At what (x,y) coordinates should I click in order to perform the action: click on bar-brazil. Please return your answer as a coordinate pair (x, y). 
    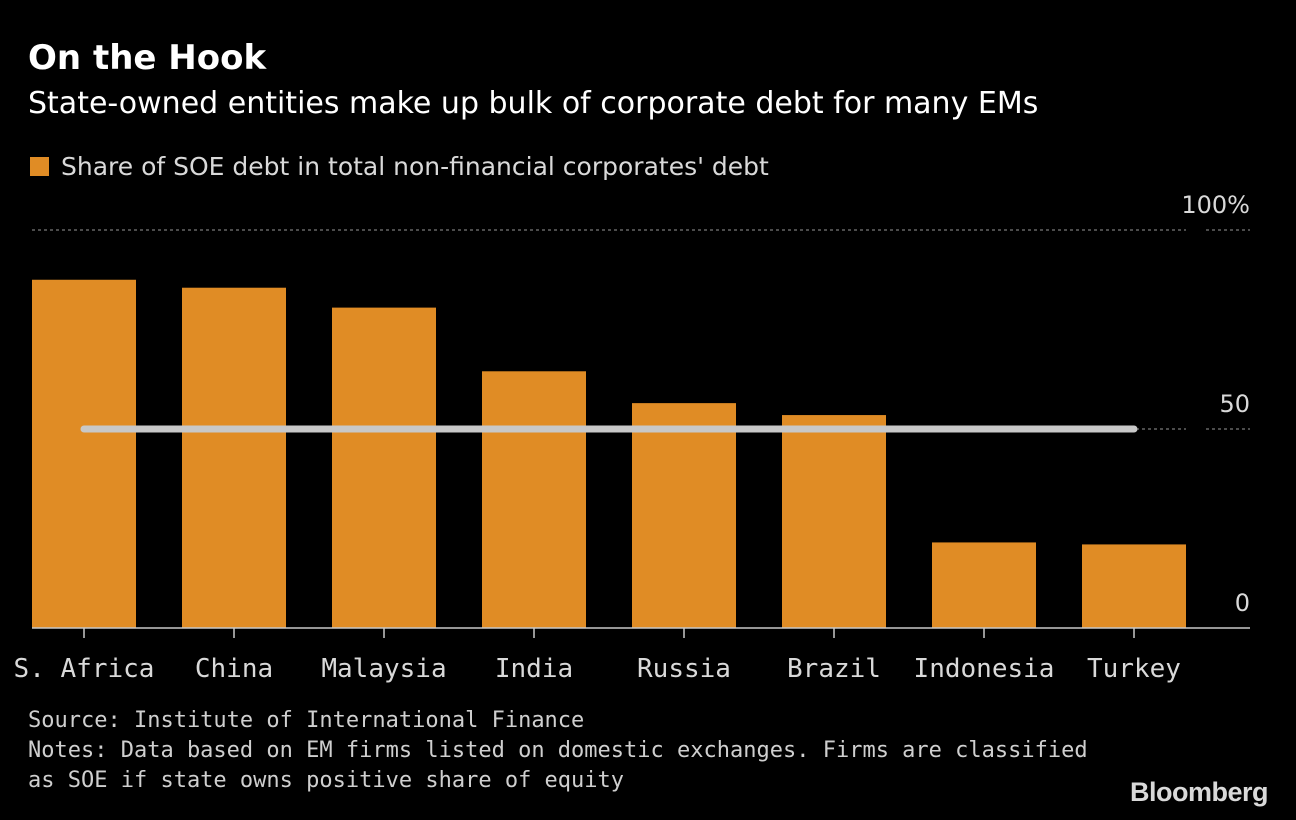
    Looking at the image, I should click on (834, 521).